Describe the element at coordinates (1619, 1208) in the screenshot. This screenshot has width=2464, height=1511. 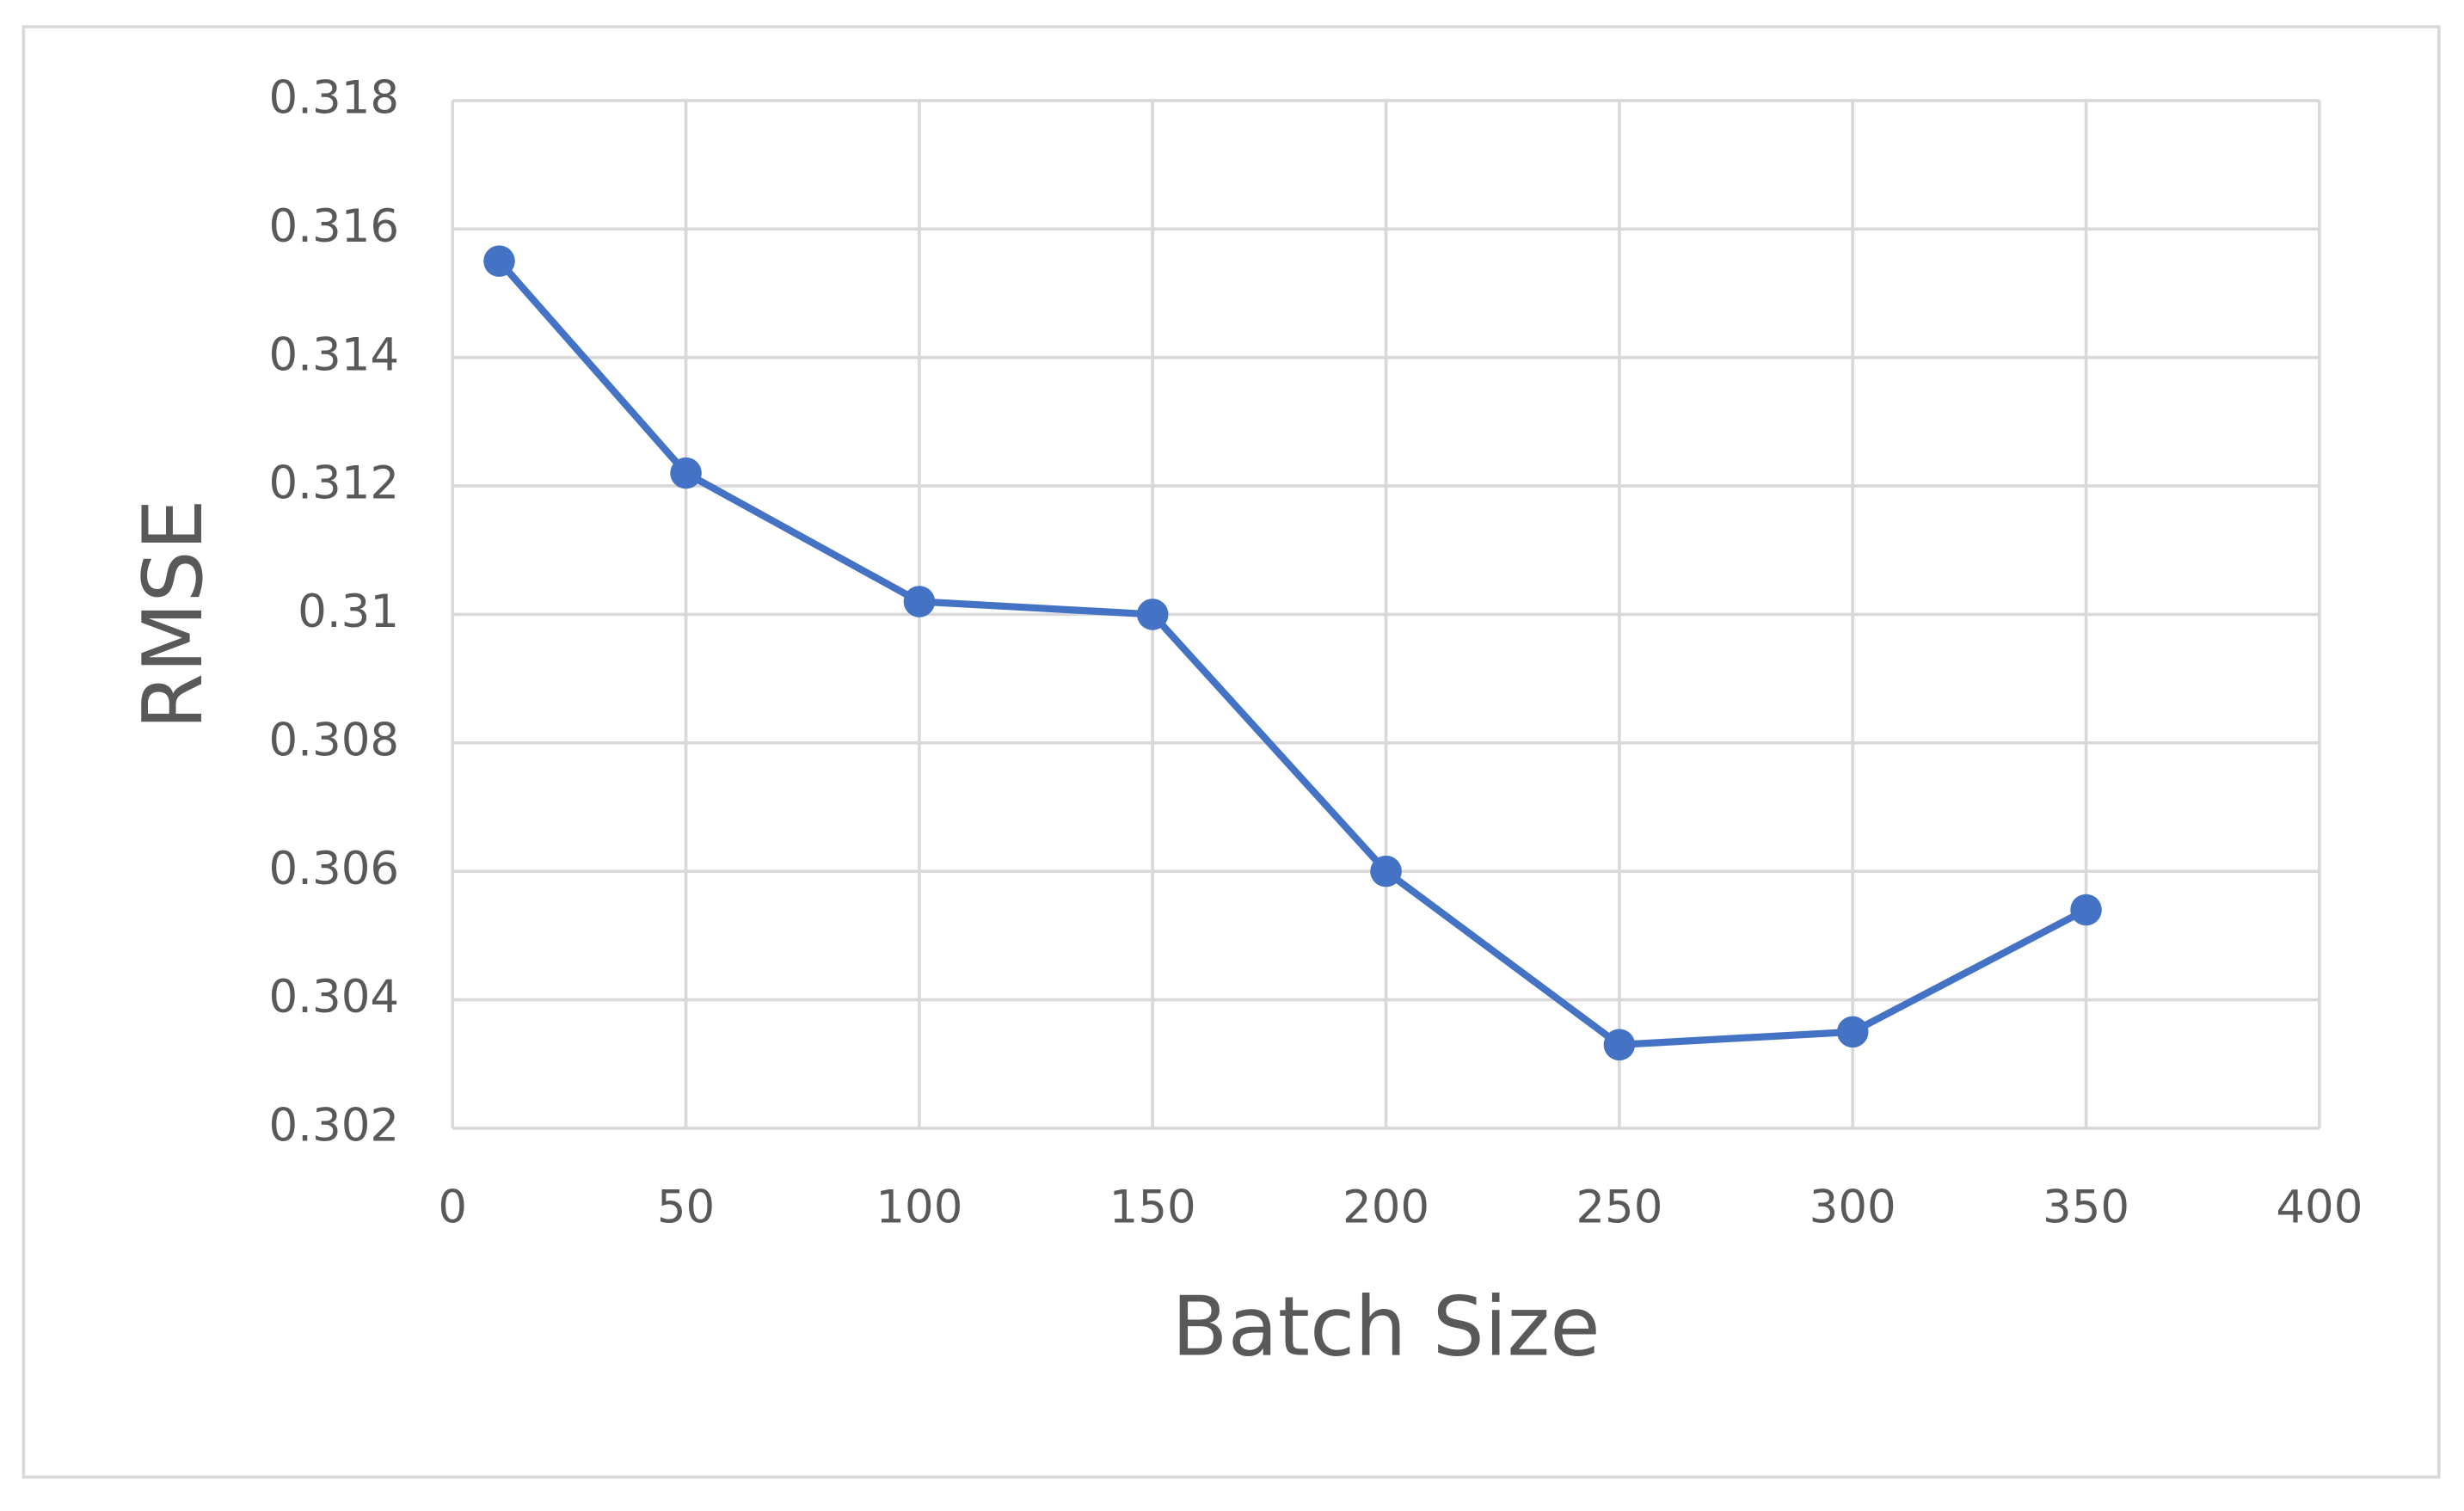
I see `x-tick-label: 250` at that location.